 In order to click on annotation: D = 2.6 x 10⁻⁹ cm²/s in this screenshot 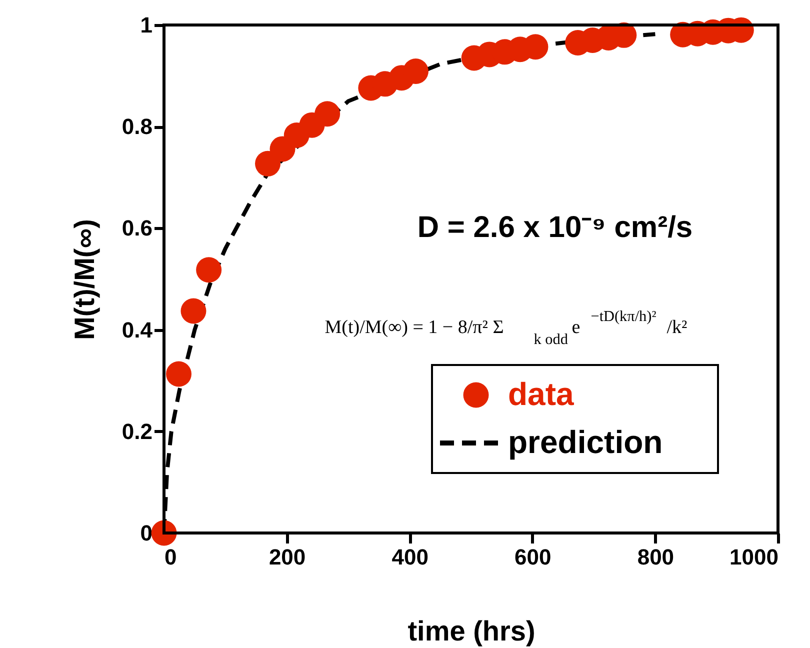, I will do `click(555, 227)`.